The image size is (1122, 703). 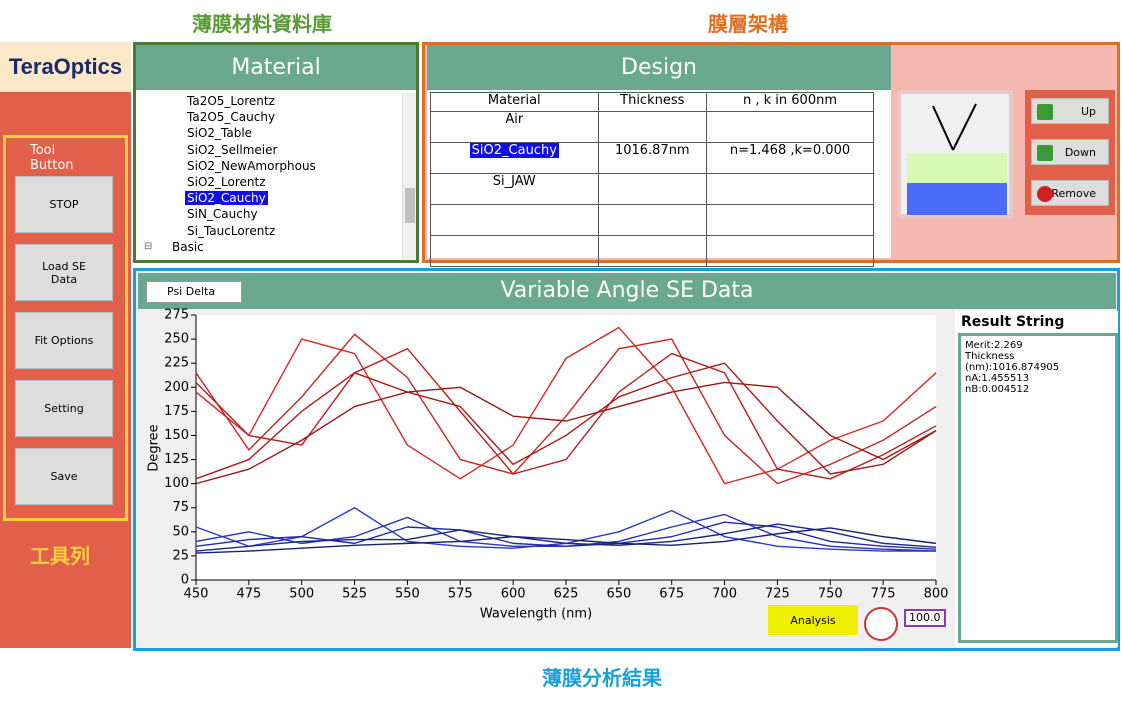 I want to click on tool-button: Fit Options, so click(x=64, y=340).